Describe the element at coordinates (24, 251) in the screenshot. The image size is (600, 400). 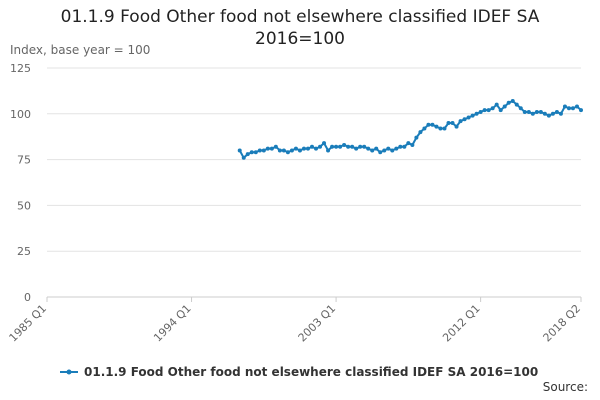
I see `y-tick-label: 25` at that location.